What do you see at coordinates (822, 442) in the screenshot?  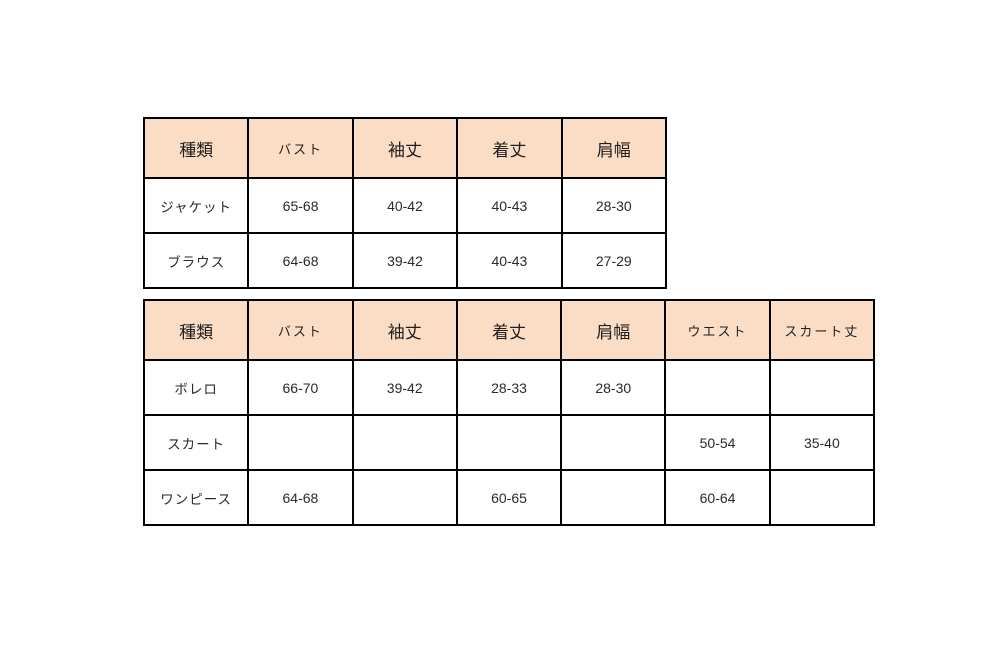 I see `size-cell: 35-40` at bounding box center [822, 442].